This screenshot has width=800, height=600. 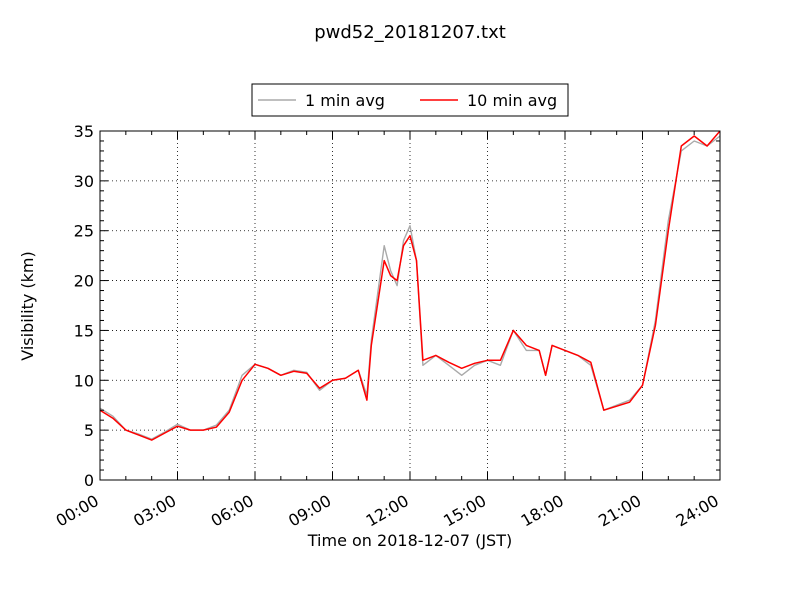 I want to click on x-tick-label: 06:00, so click(x=232, y=511).